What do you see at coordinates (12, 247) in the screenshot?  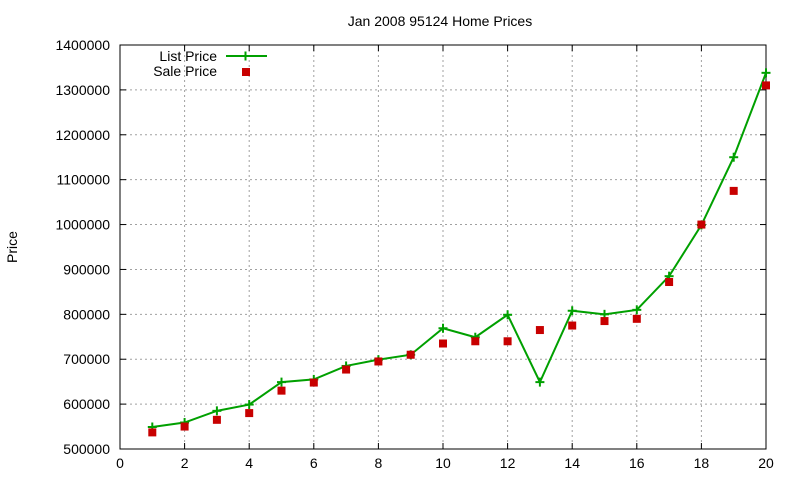 I see `y-axis-label: Price` at bounding box center [12, 247].